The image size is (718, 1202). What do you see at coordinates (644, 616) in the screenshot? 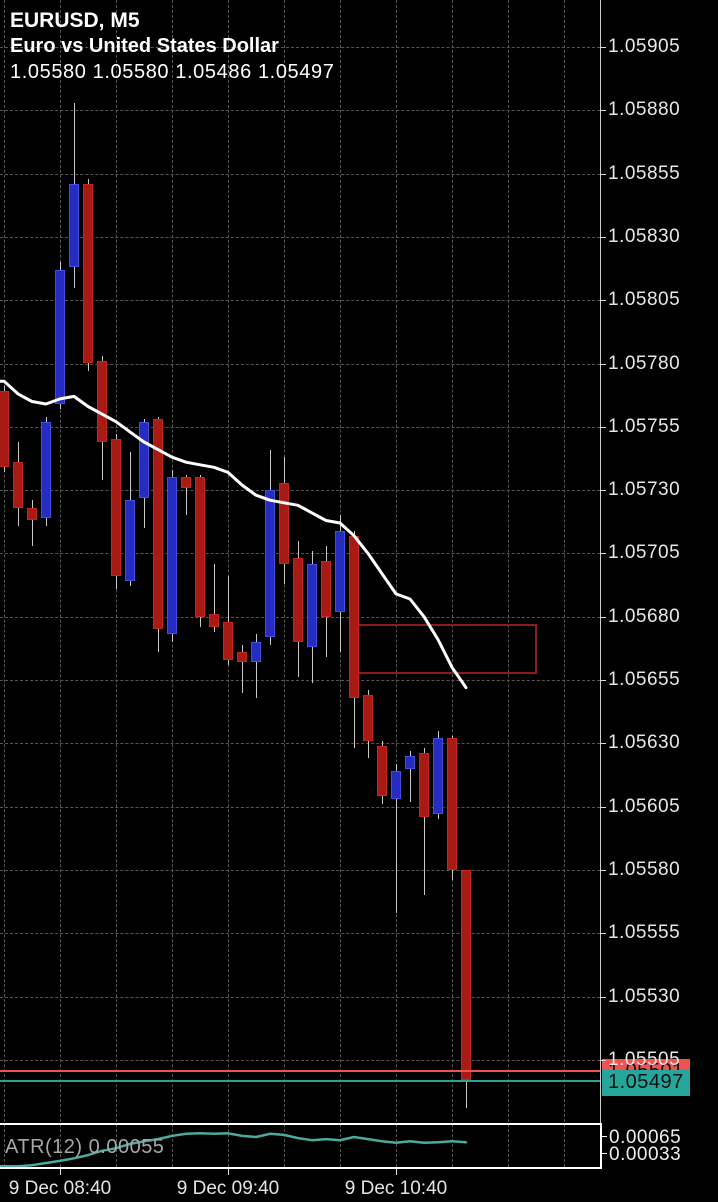
I see `price-axis-label: 1.05680` at bounding box center [644, 616].